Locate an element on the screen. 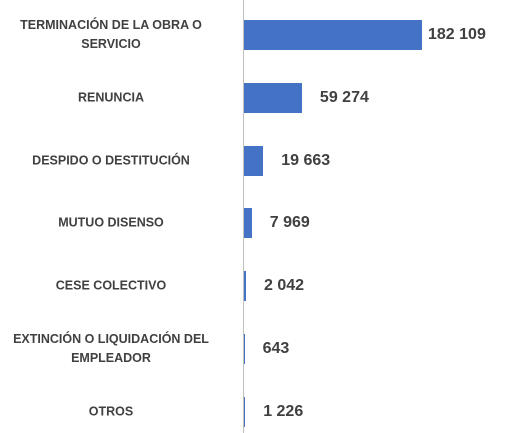 This screenshot has height=433, width=510. value-label: 7 969 is located at coordinates (289, 223).